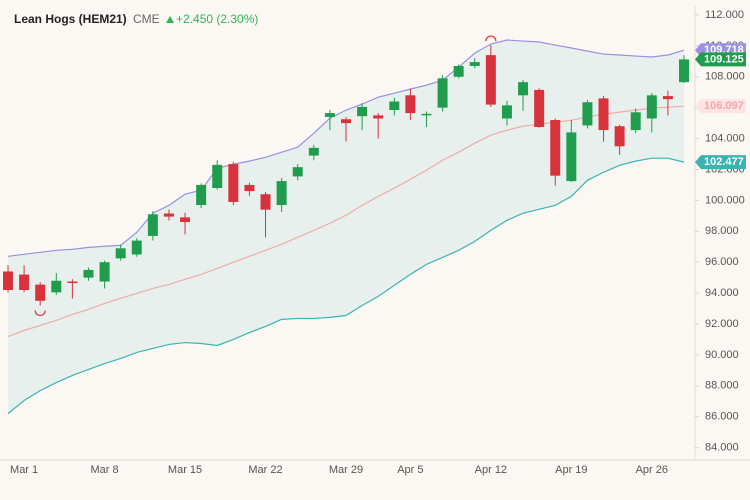 The height and width of the screenshot is (500, 750). What do you see at coordinates (724, 162) in the screenshot?
I see `value-tag-label: 102.477` at bounding box center [724, 162].